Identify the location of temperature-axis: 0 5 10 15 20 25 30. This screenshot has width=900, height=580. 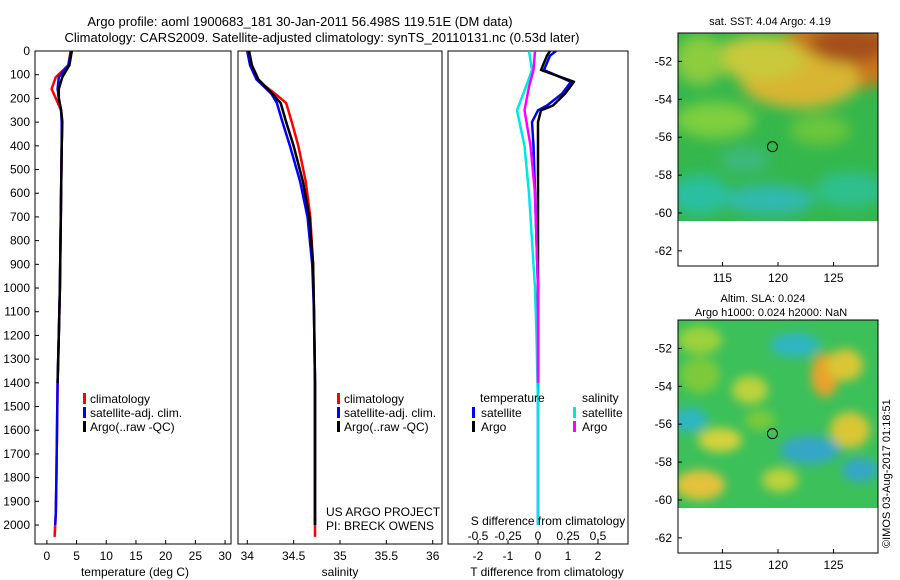
(138, 551).